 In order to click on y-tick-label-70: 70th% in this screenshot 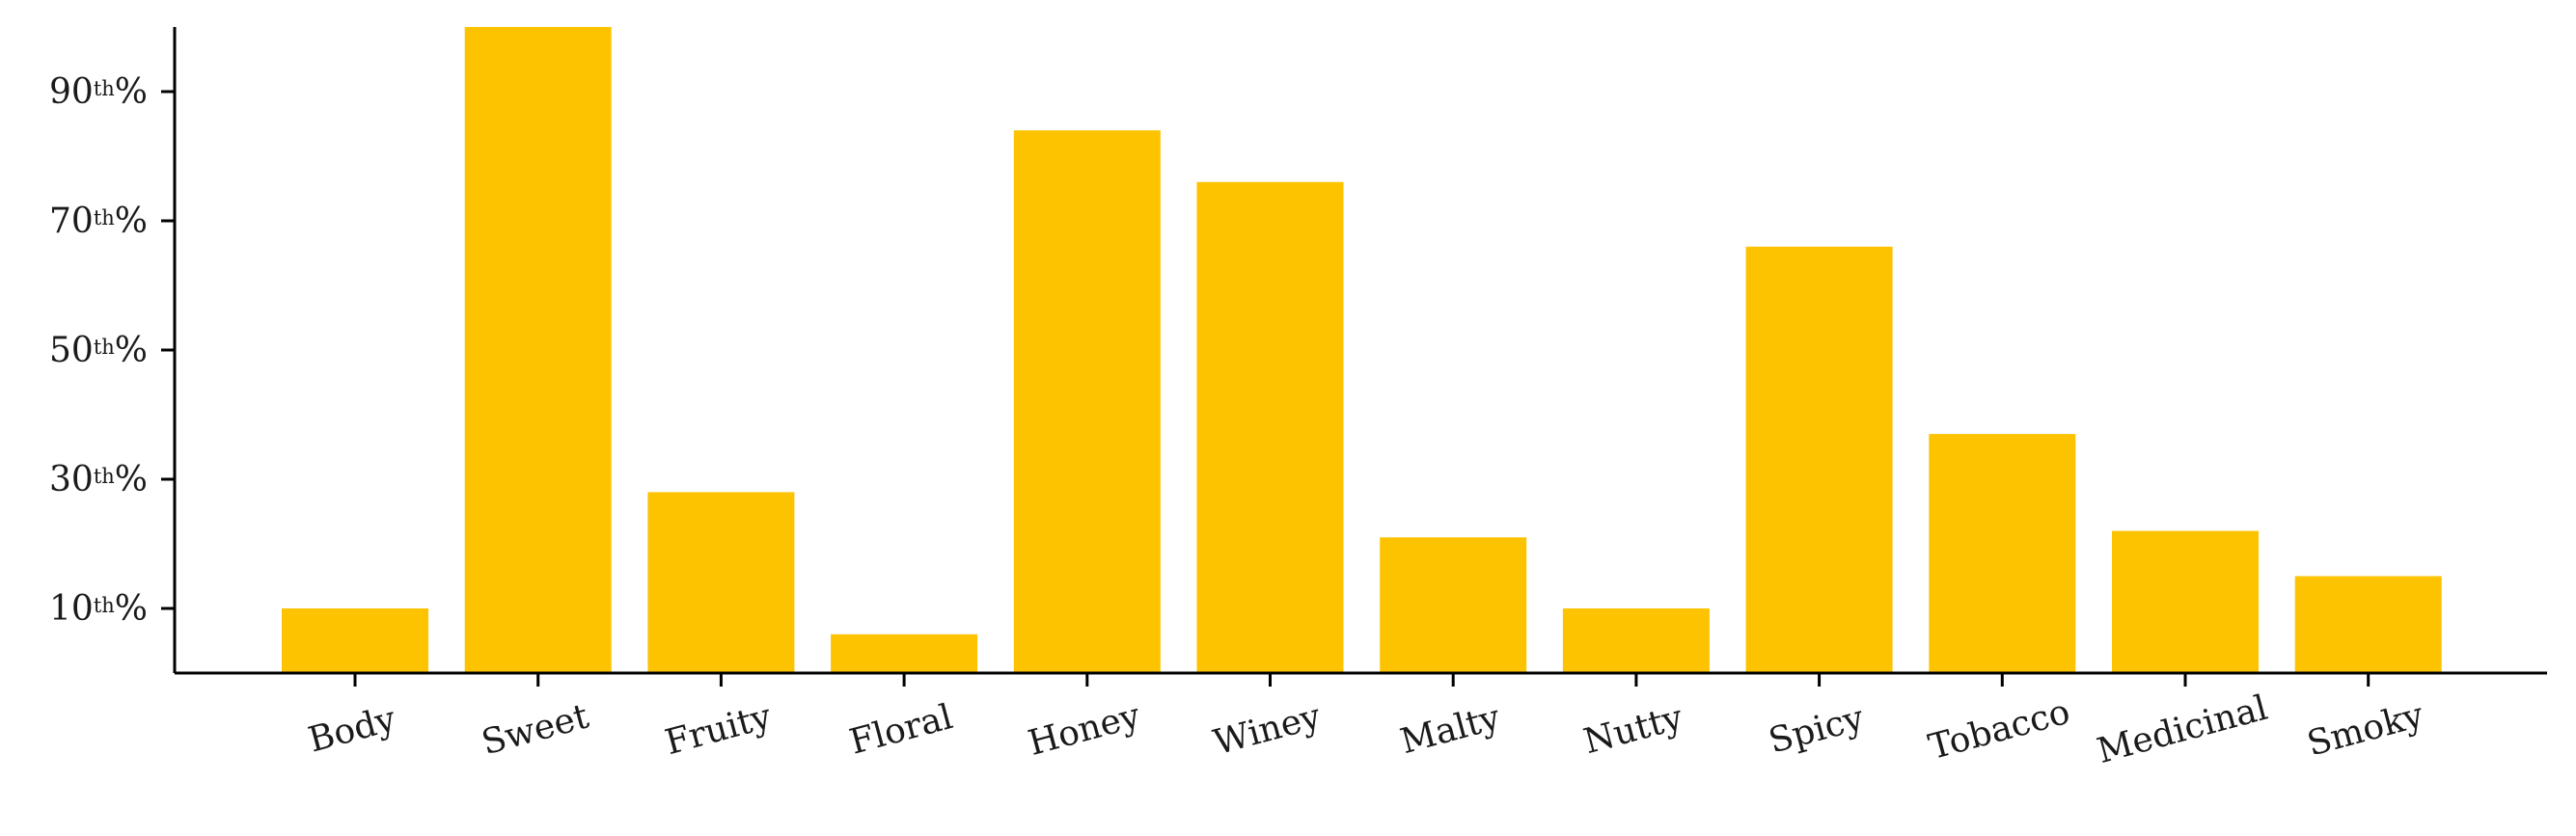, I will do `click(98, 221)`.